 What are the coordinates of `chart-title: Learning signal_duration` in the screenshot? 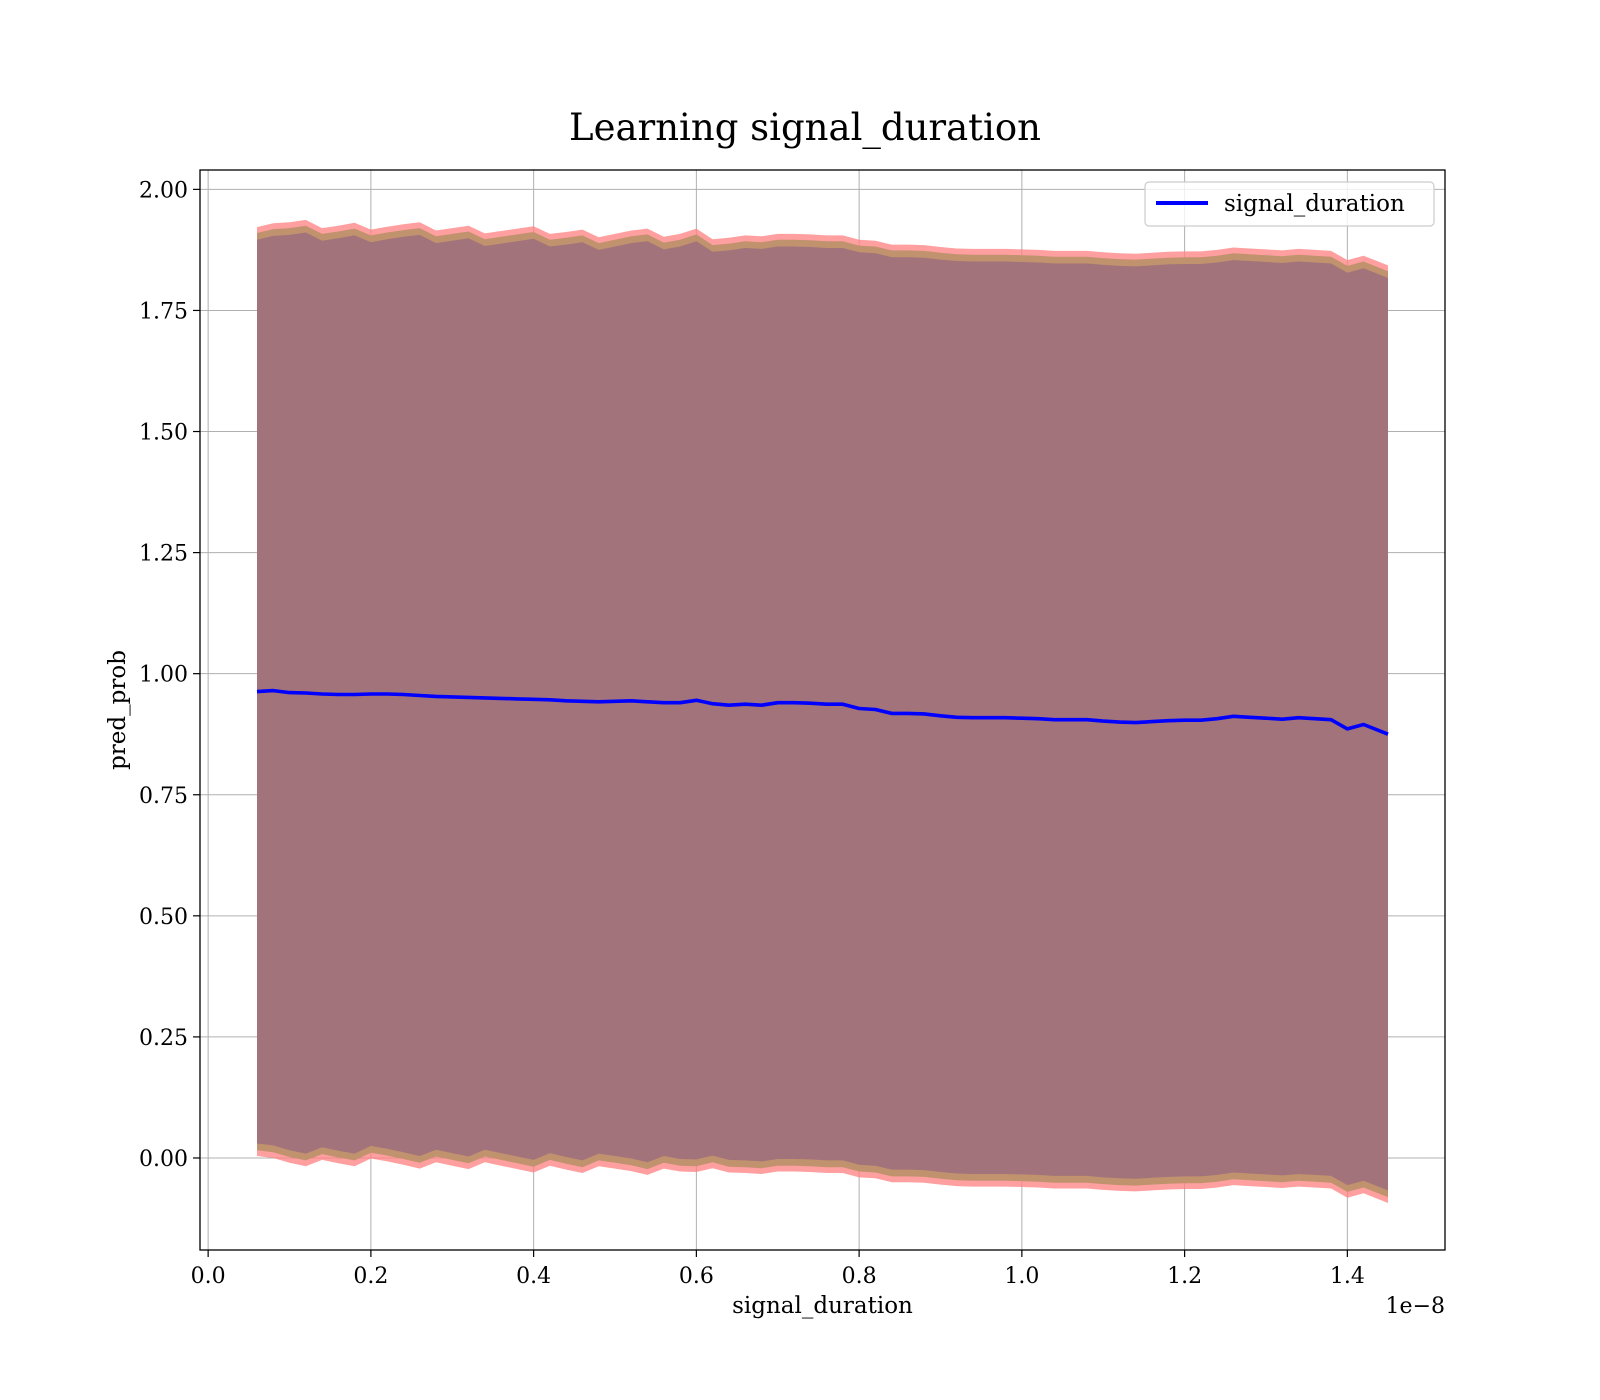 It's located at (805, 128).